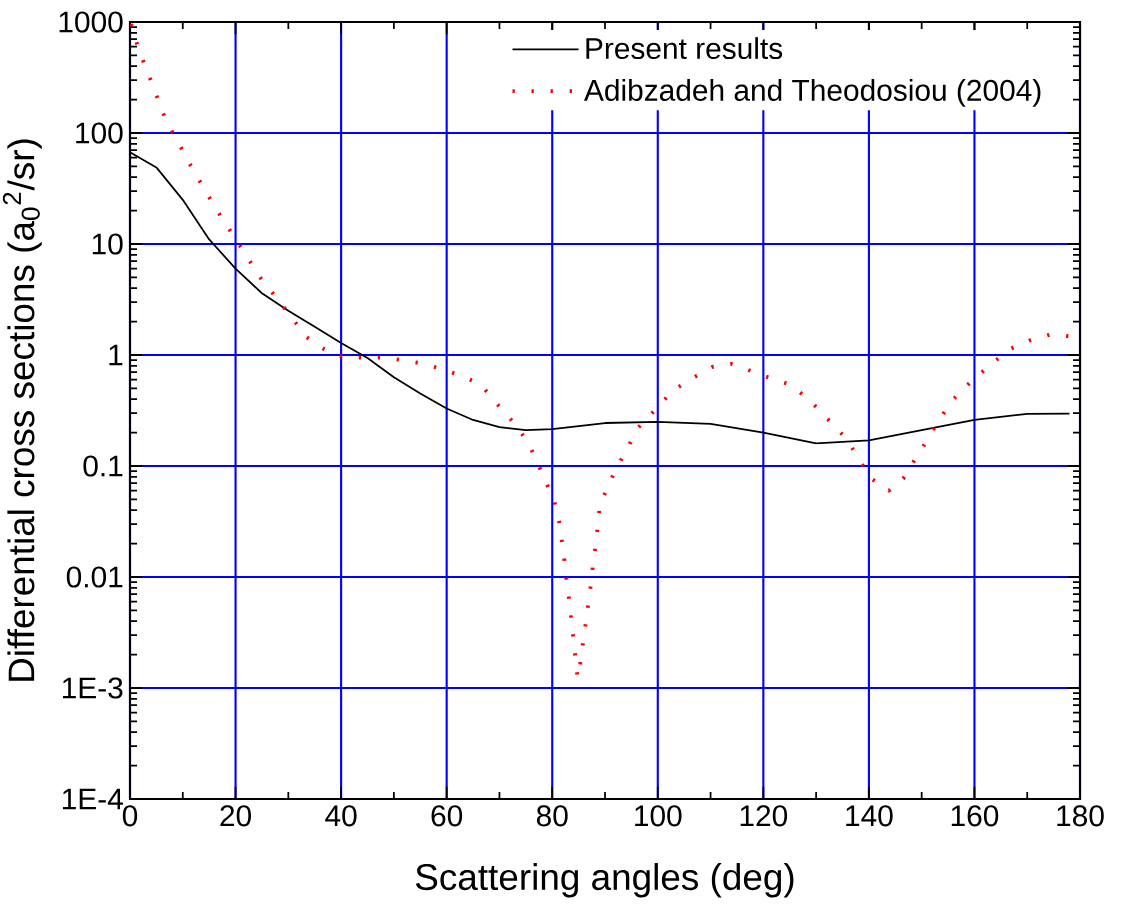 The height and width of the screenshot is (915, 1123). What do you see at coordinates (658, 816) in the screenshot?
I see `x-tick-label: 100` at bounding box center [658, 816].